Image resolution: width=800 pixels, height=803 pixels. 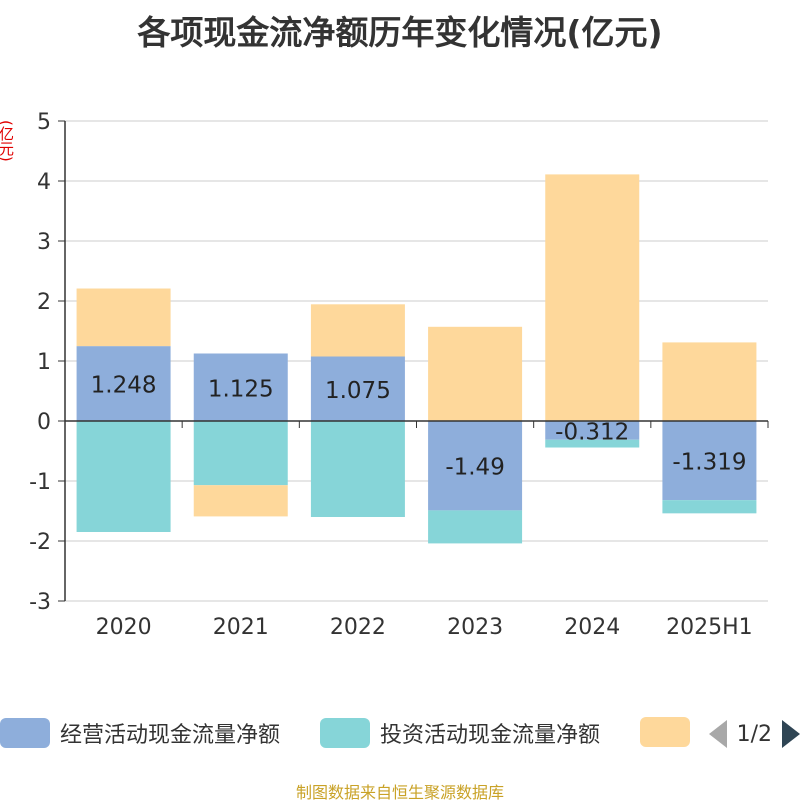 What do you see at coordinates (358, 391) in the screenshot?
I see `data-label: 1.075` at bounding box center [358, 391].